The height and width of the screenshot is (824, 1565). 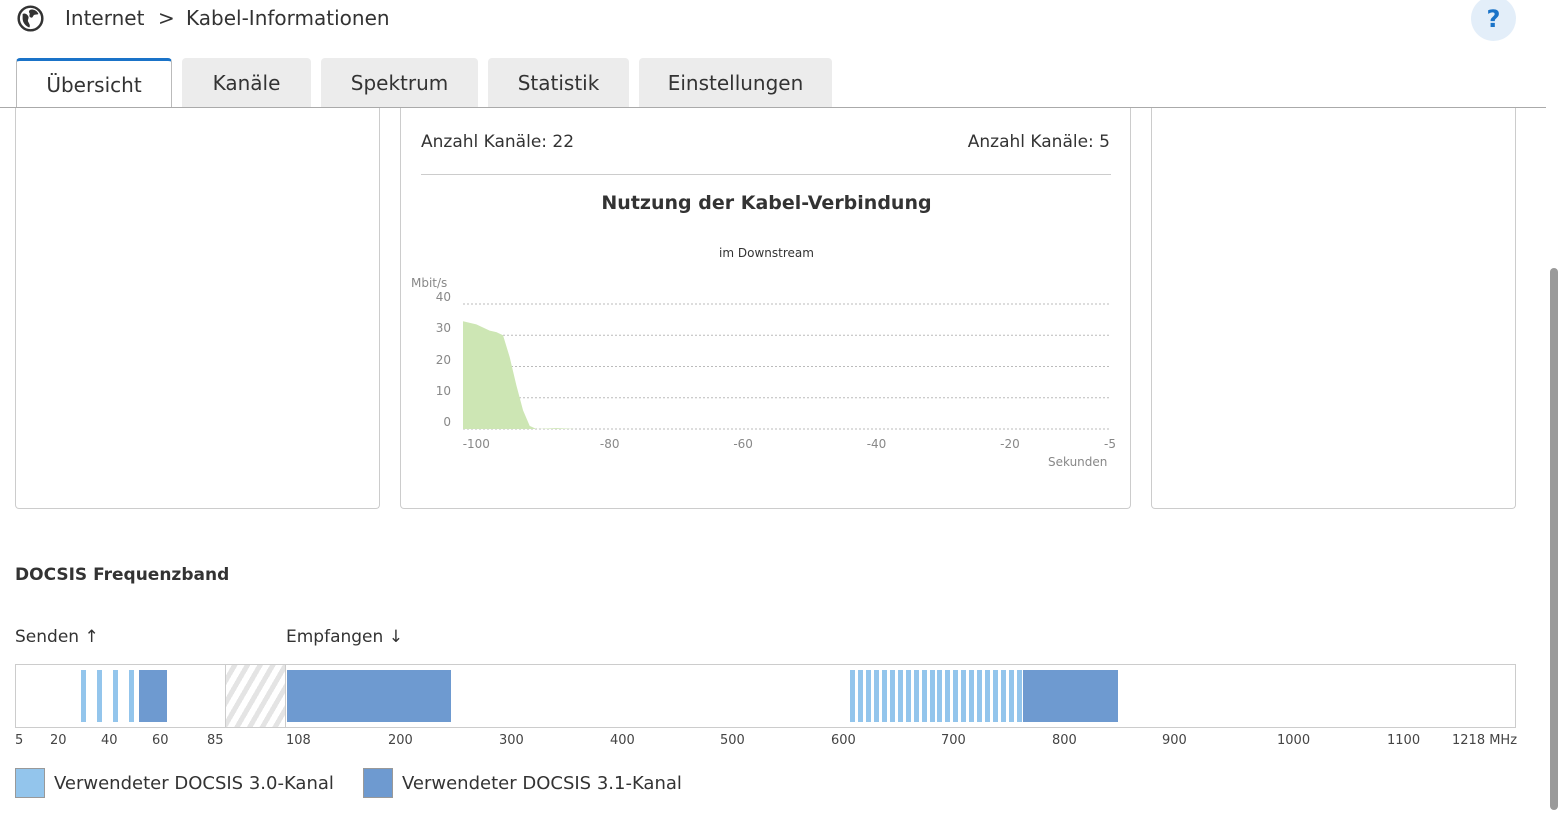 I want to click on frequency-tick-label: 300, so click(x=511, y=740).